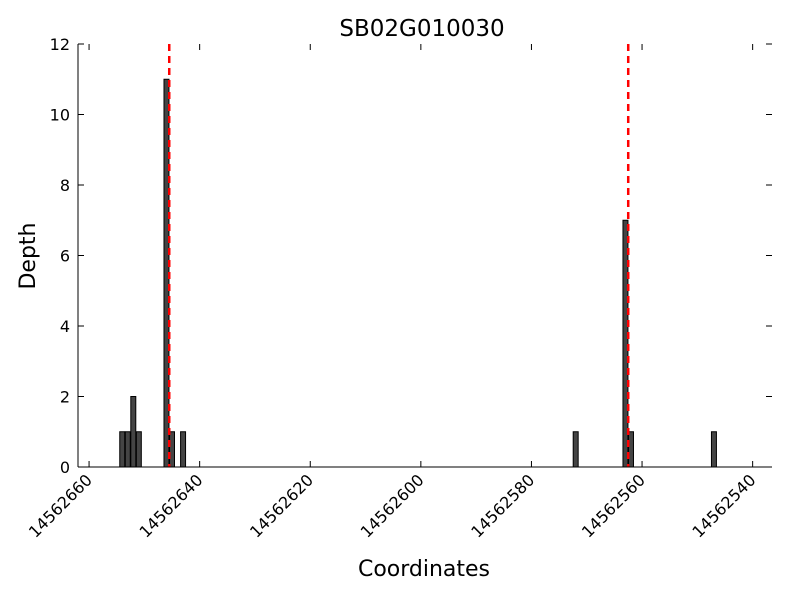  Describe the element at coordinates (502, 505) in the screenshot. I see `x-tick-label: 14562580` at that location.